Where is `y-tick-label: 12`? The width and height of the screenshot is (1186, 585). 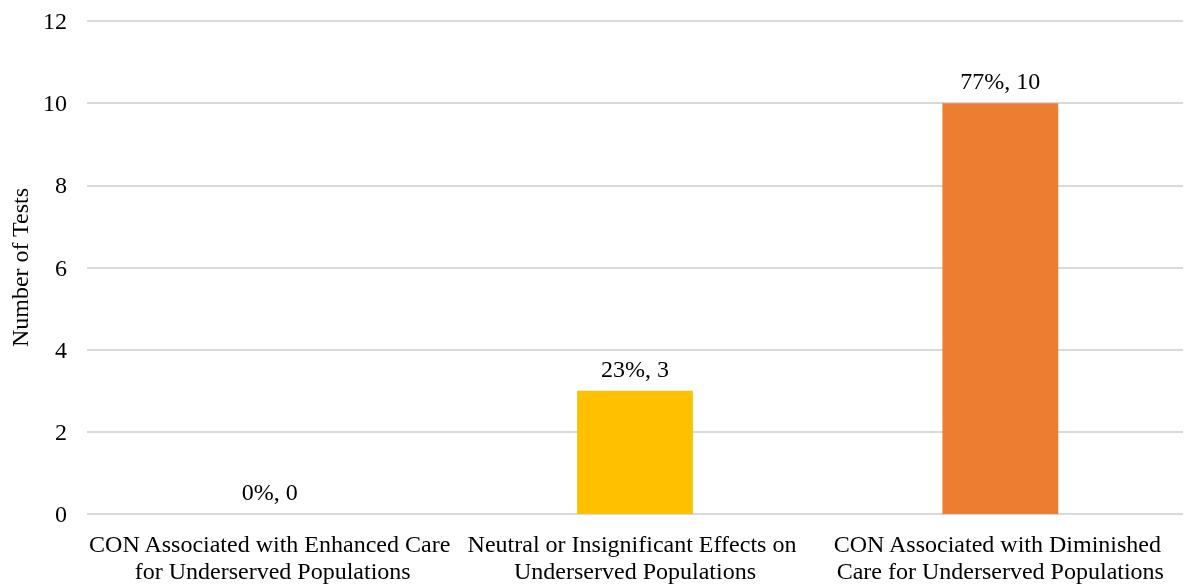 y-tick-label: 12 is located at coordinates (55, 21).